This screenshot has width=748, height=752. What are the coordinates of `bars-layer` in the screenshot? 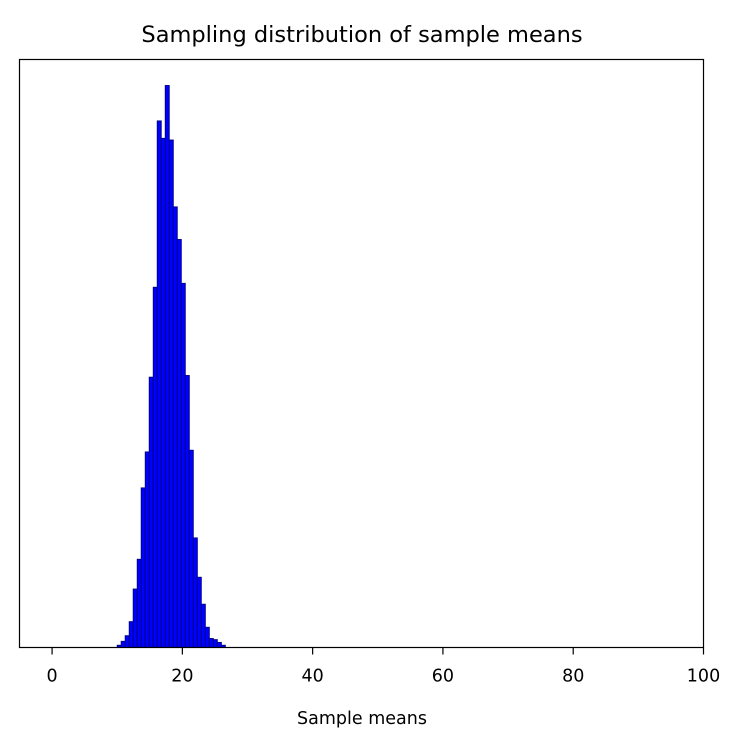 It's located at (171, 366).